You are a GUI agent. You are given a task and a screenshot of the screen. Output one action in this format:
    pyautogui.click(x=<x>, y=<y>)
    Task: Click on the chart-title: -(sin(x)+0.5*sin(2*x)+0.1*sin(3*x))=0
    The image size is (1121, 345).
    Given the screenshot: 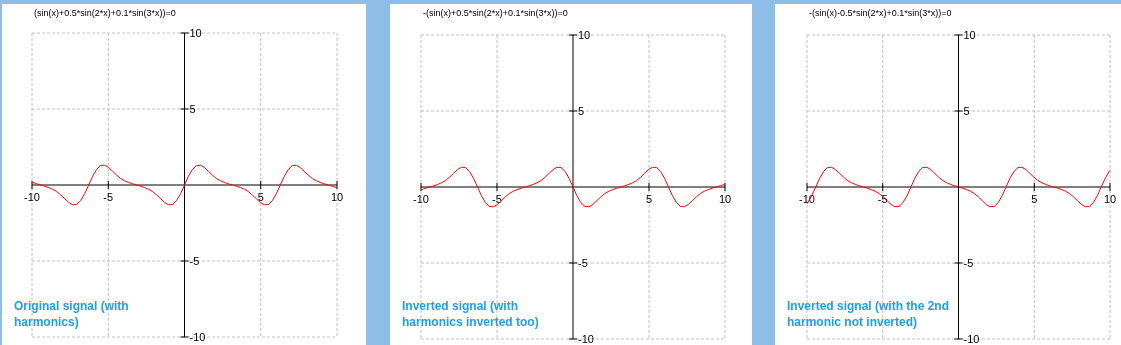 What is the action you would take?
    pyautogui.click(x=495, y=13)
    